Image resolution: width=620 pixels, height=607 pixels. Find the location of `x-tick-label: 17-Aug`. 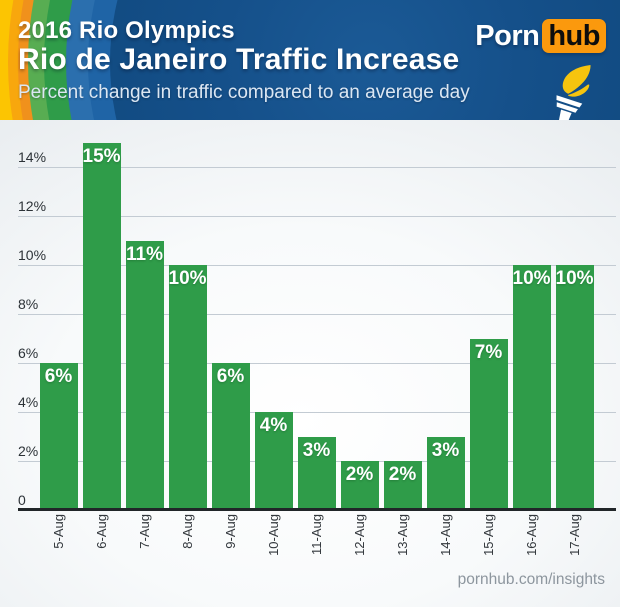

x-tick-label: 17-Aug is located at coordinates (574, 535).